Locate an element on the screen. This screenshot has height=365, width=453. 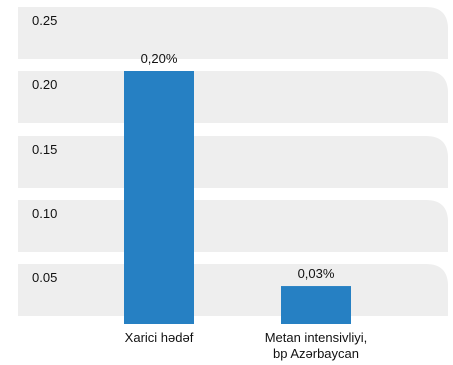
category-label: Xarici hədəf is located at coordinates (159, 337).